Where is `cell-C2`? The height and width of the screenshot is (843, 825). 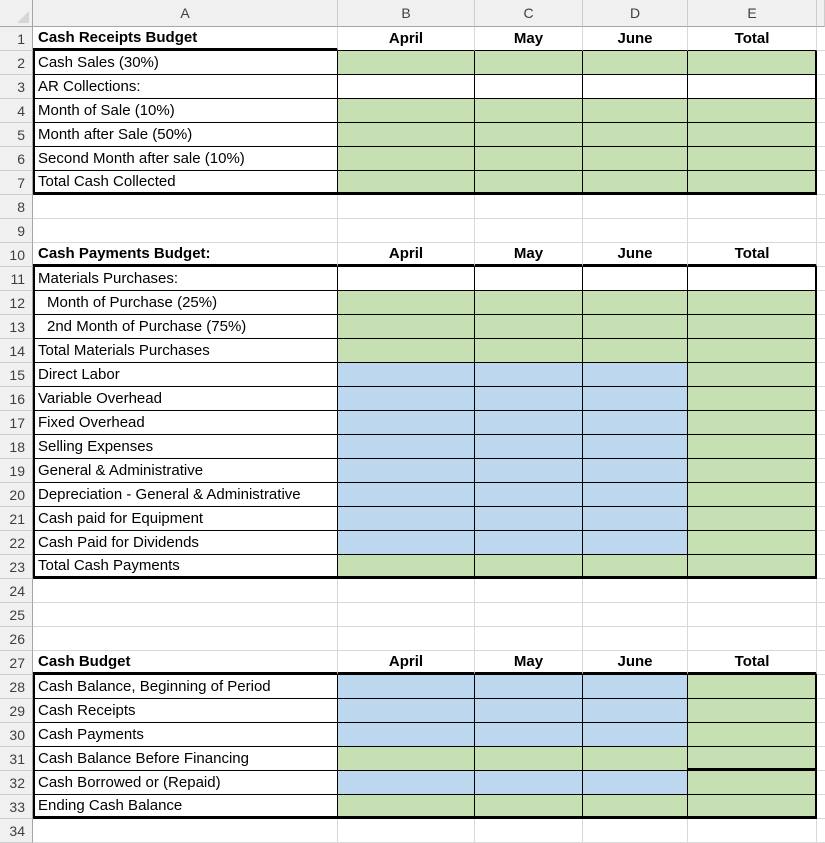 cell-C2 is located at coordinates (529, 63).